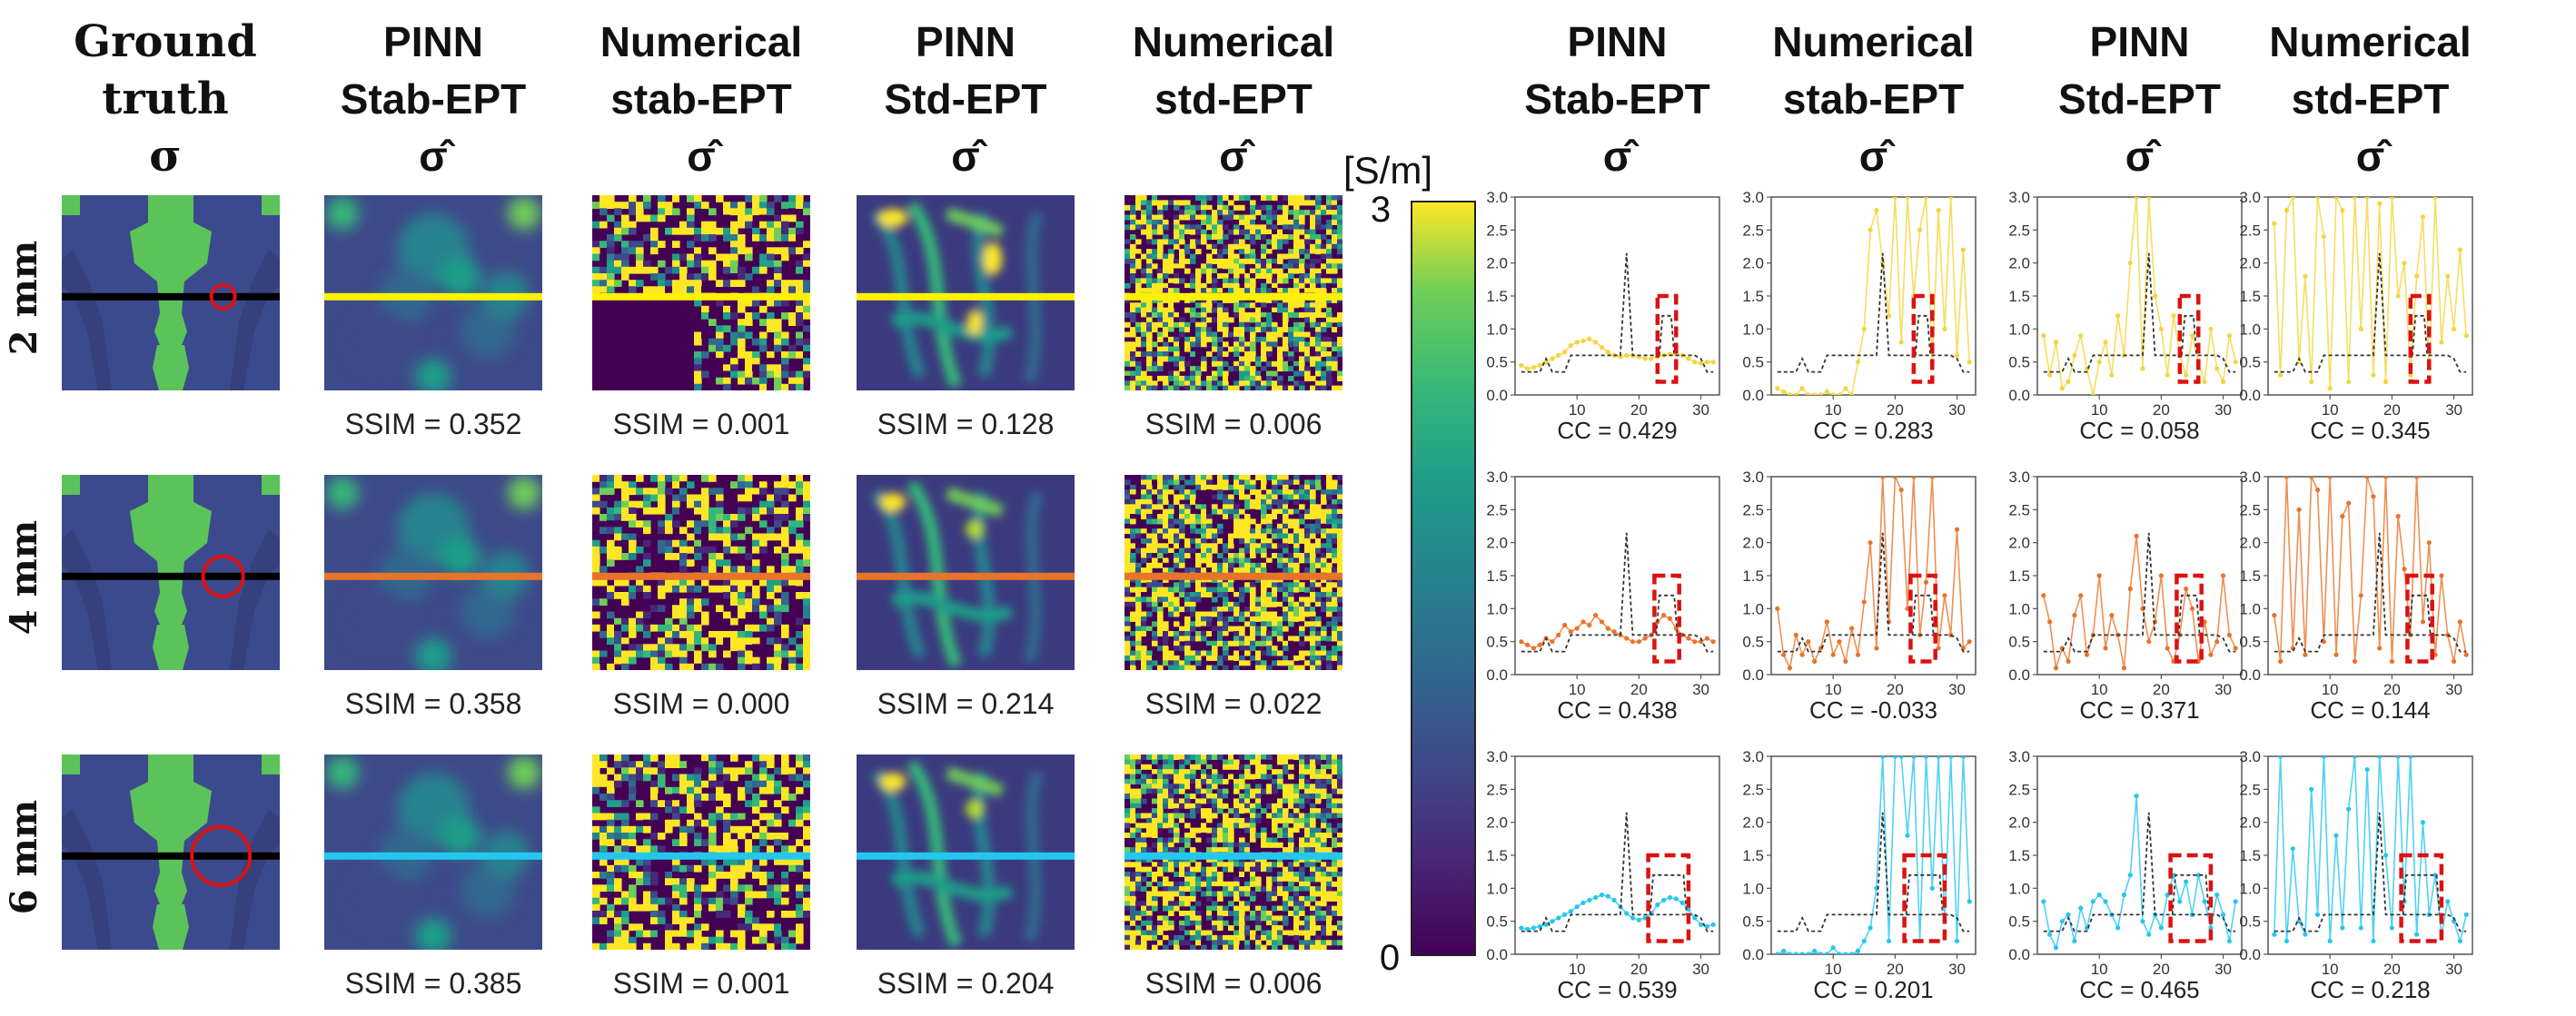 The image size is (2576, 1016). Describe the element at coordinates (1577, 690) in the screenshot. I see `x-tick-label: 10` at that location.